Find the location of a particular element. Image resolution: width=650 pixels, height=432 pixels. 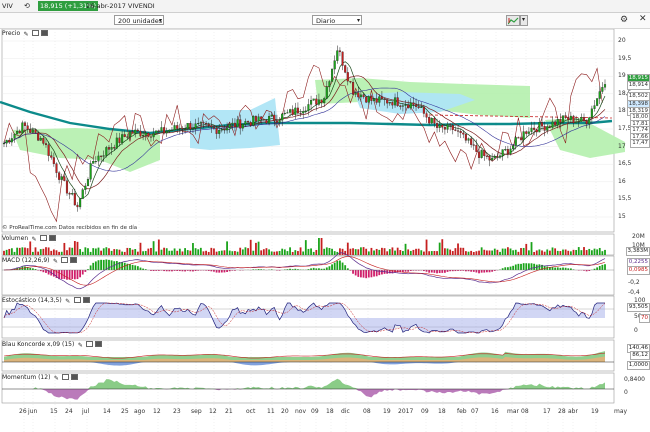

refresh-icon: ⟲ is located at coordinates (27, 6).